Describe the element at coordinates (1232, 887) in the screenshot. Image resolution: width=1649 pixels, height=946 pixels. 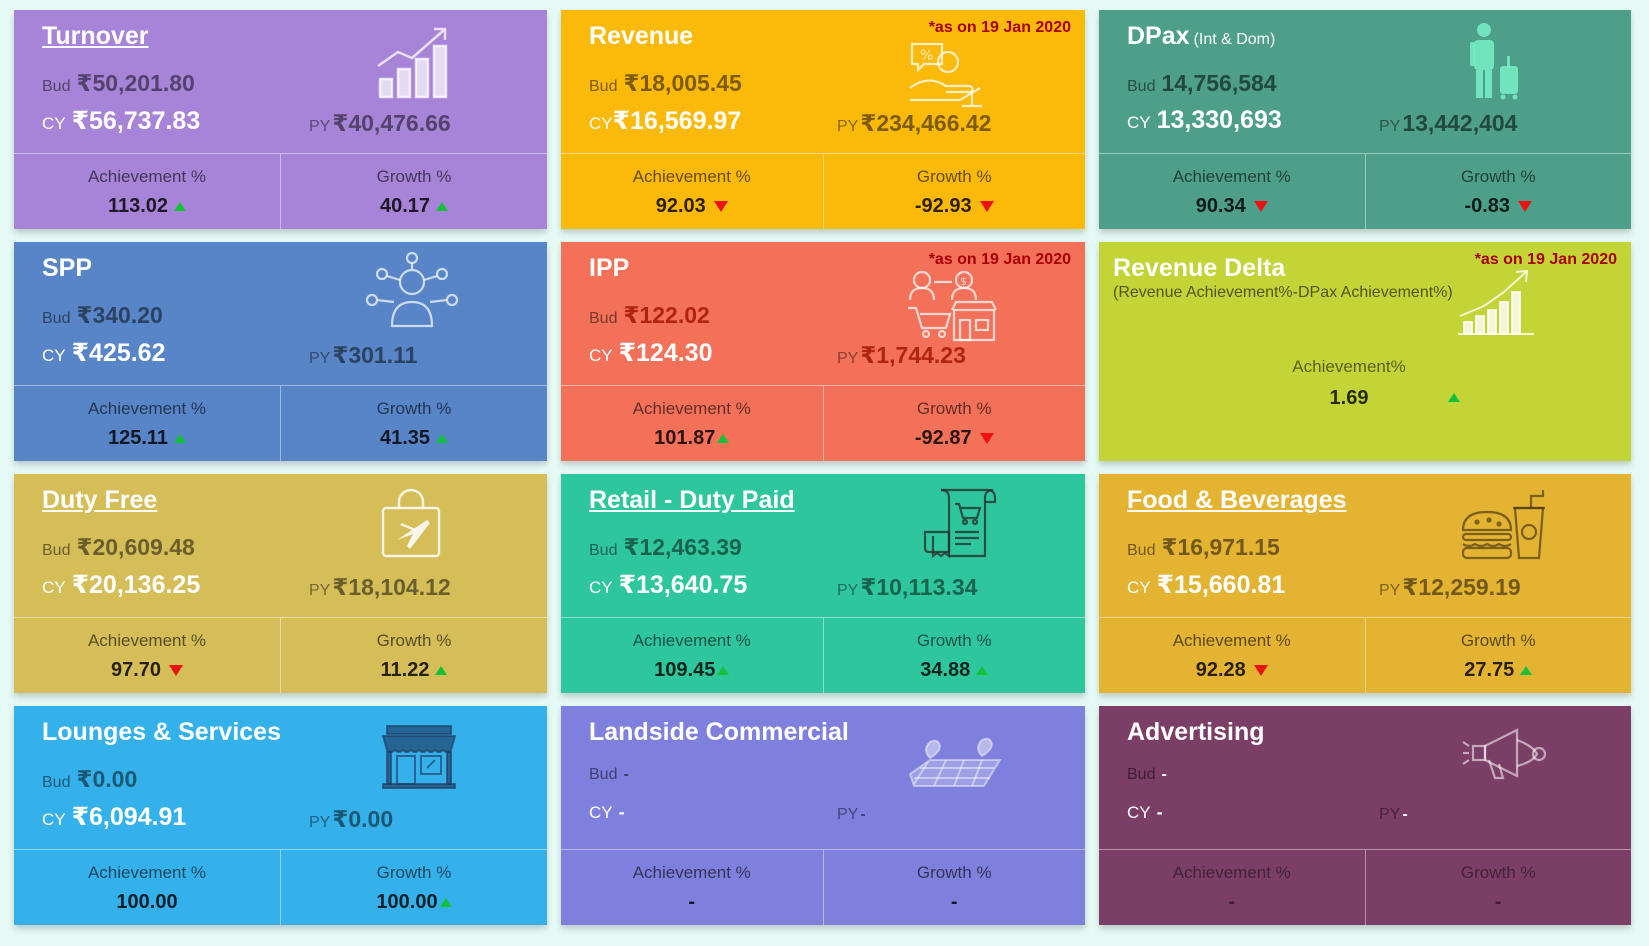
I see `achievement-cell: Achievement % -` at that location.